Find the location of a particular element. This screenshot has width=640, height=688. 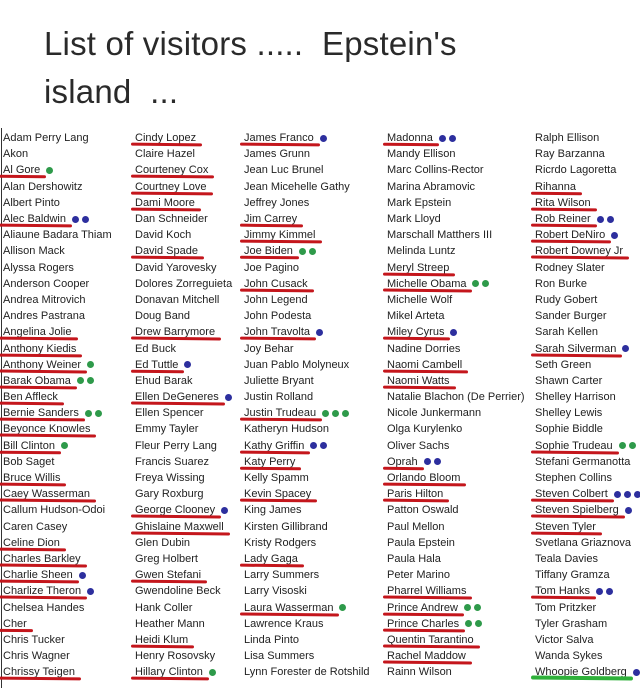

visitor-name-text: Mikel Arteta is located at coordinates (416, 316).